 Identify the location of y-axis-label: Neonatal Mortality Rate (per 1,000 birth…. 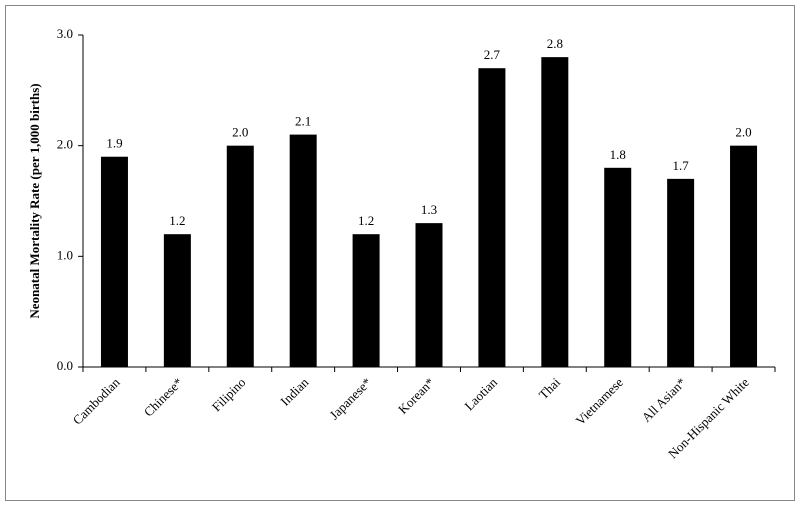
(34, 200).